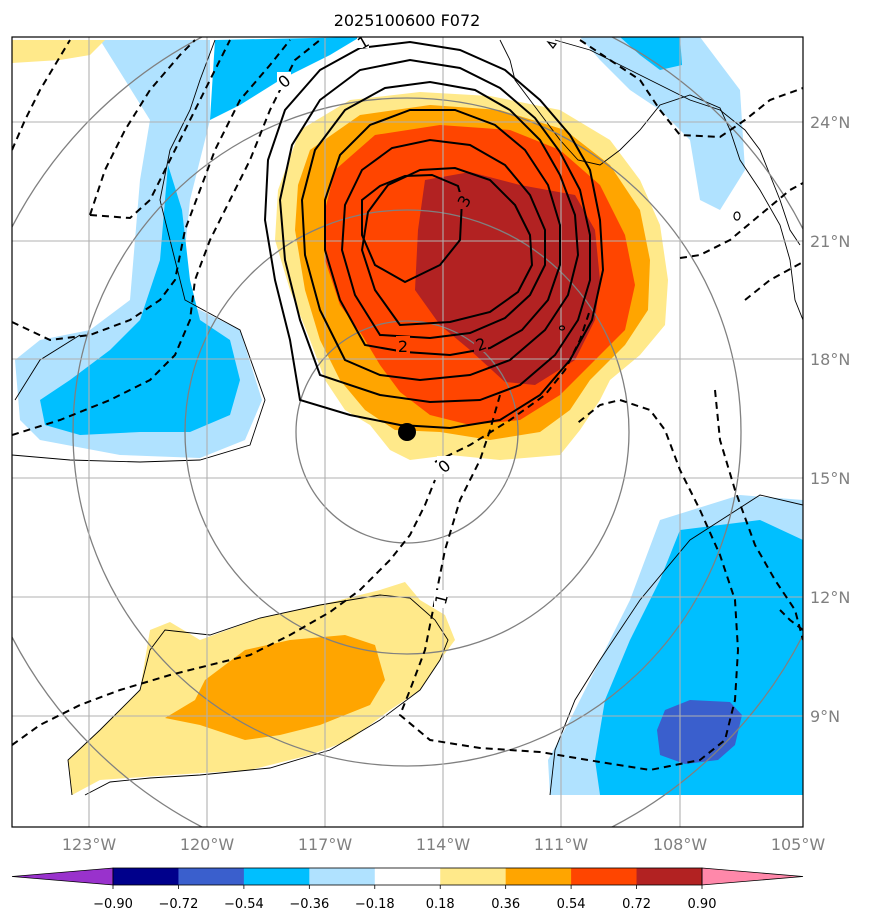 Image resolution: width=873 pixels, height=924 pixels. Describe the element at coordinates (407, 20) in the screenshot. I see `figure-title: 2025100600 F072` at that location.